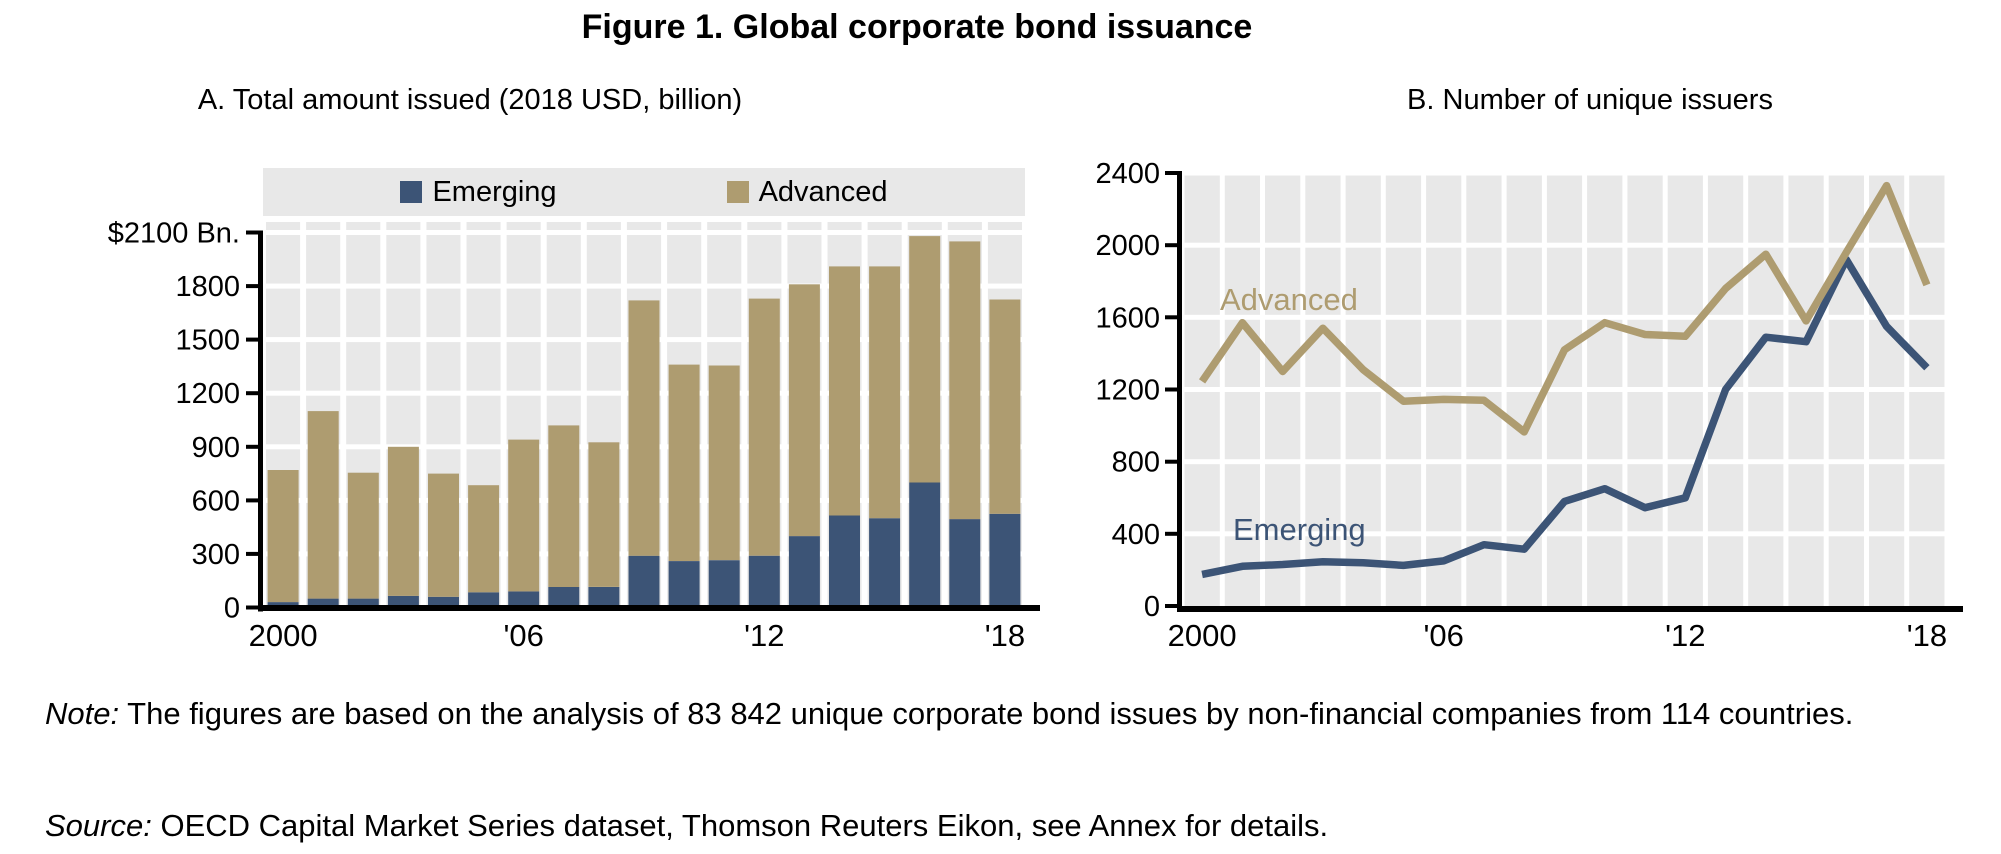  Describe the element at coordinates (1565, 308) in the screenshot. I see `line-advanced` at that location.